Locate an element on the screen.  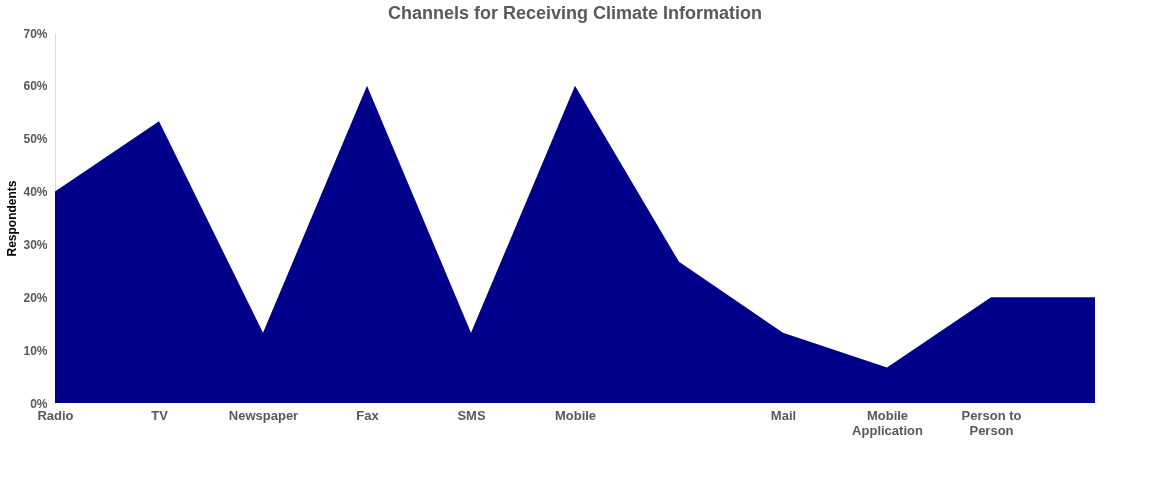
x-tick-label: Mobile is located at coordinates (575, 415).